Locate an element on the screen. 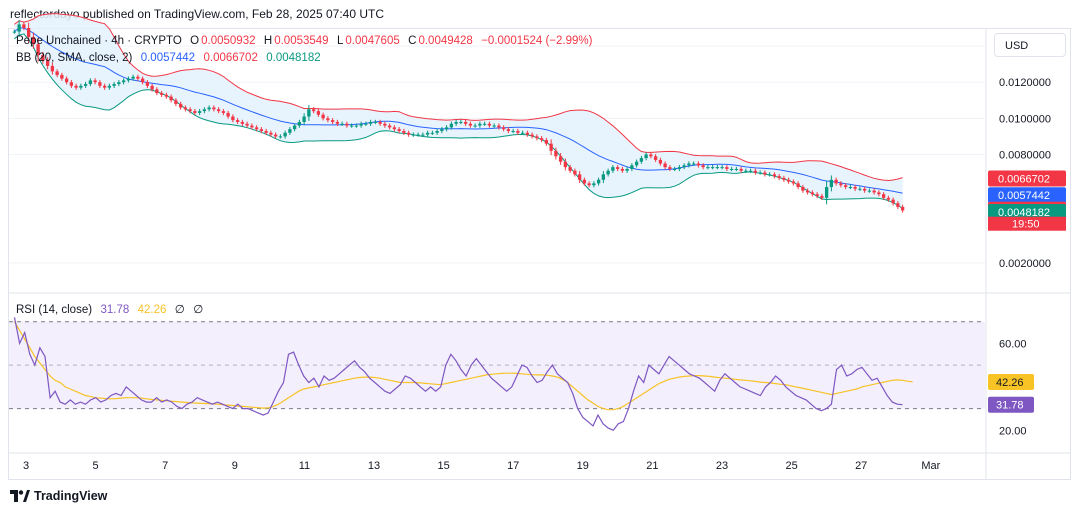 The height and width of the screenshot is (515, 1080). bb-basis-value: 0.0057442 is located at coordinates (168, 58).